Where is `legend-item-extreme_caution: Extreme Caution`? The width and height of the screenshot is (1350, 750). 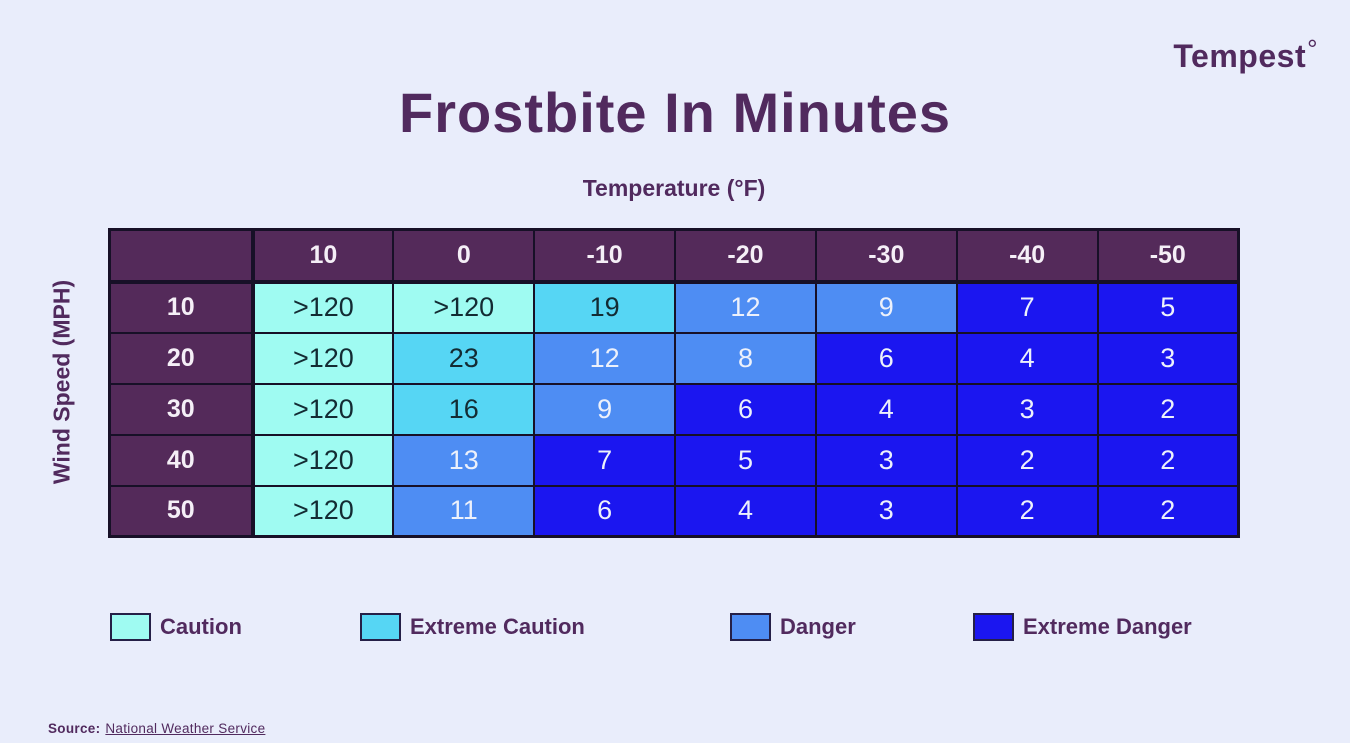
legend-item-extreme_caution: Extreme Caution is located at coordinates (472, 627).